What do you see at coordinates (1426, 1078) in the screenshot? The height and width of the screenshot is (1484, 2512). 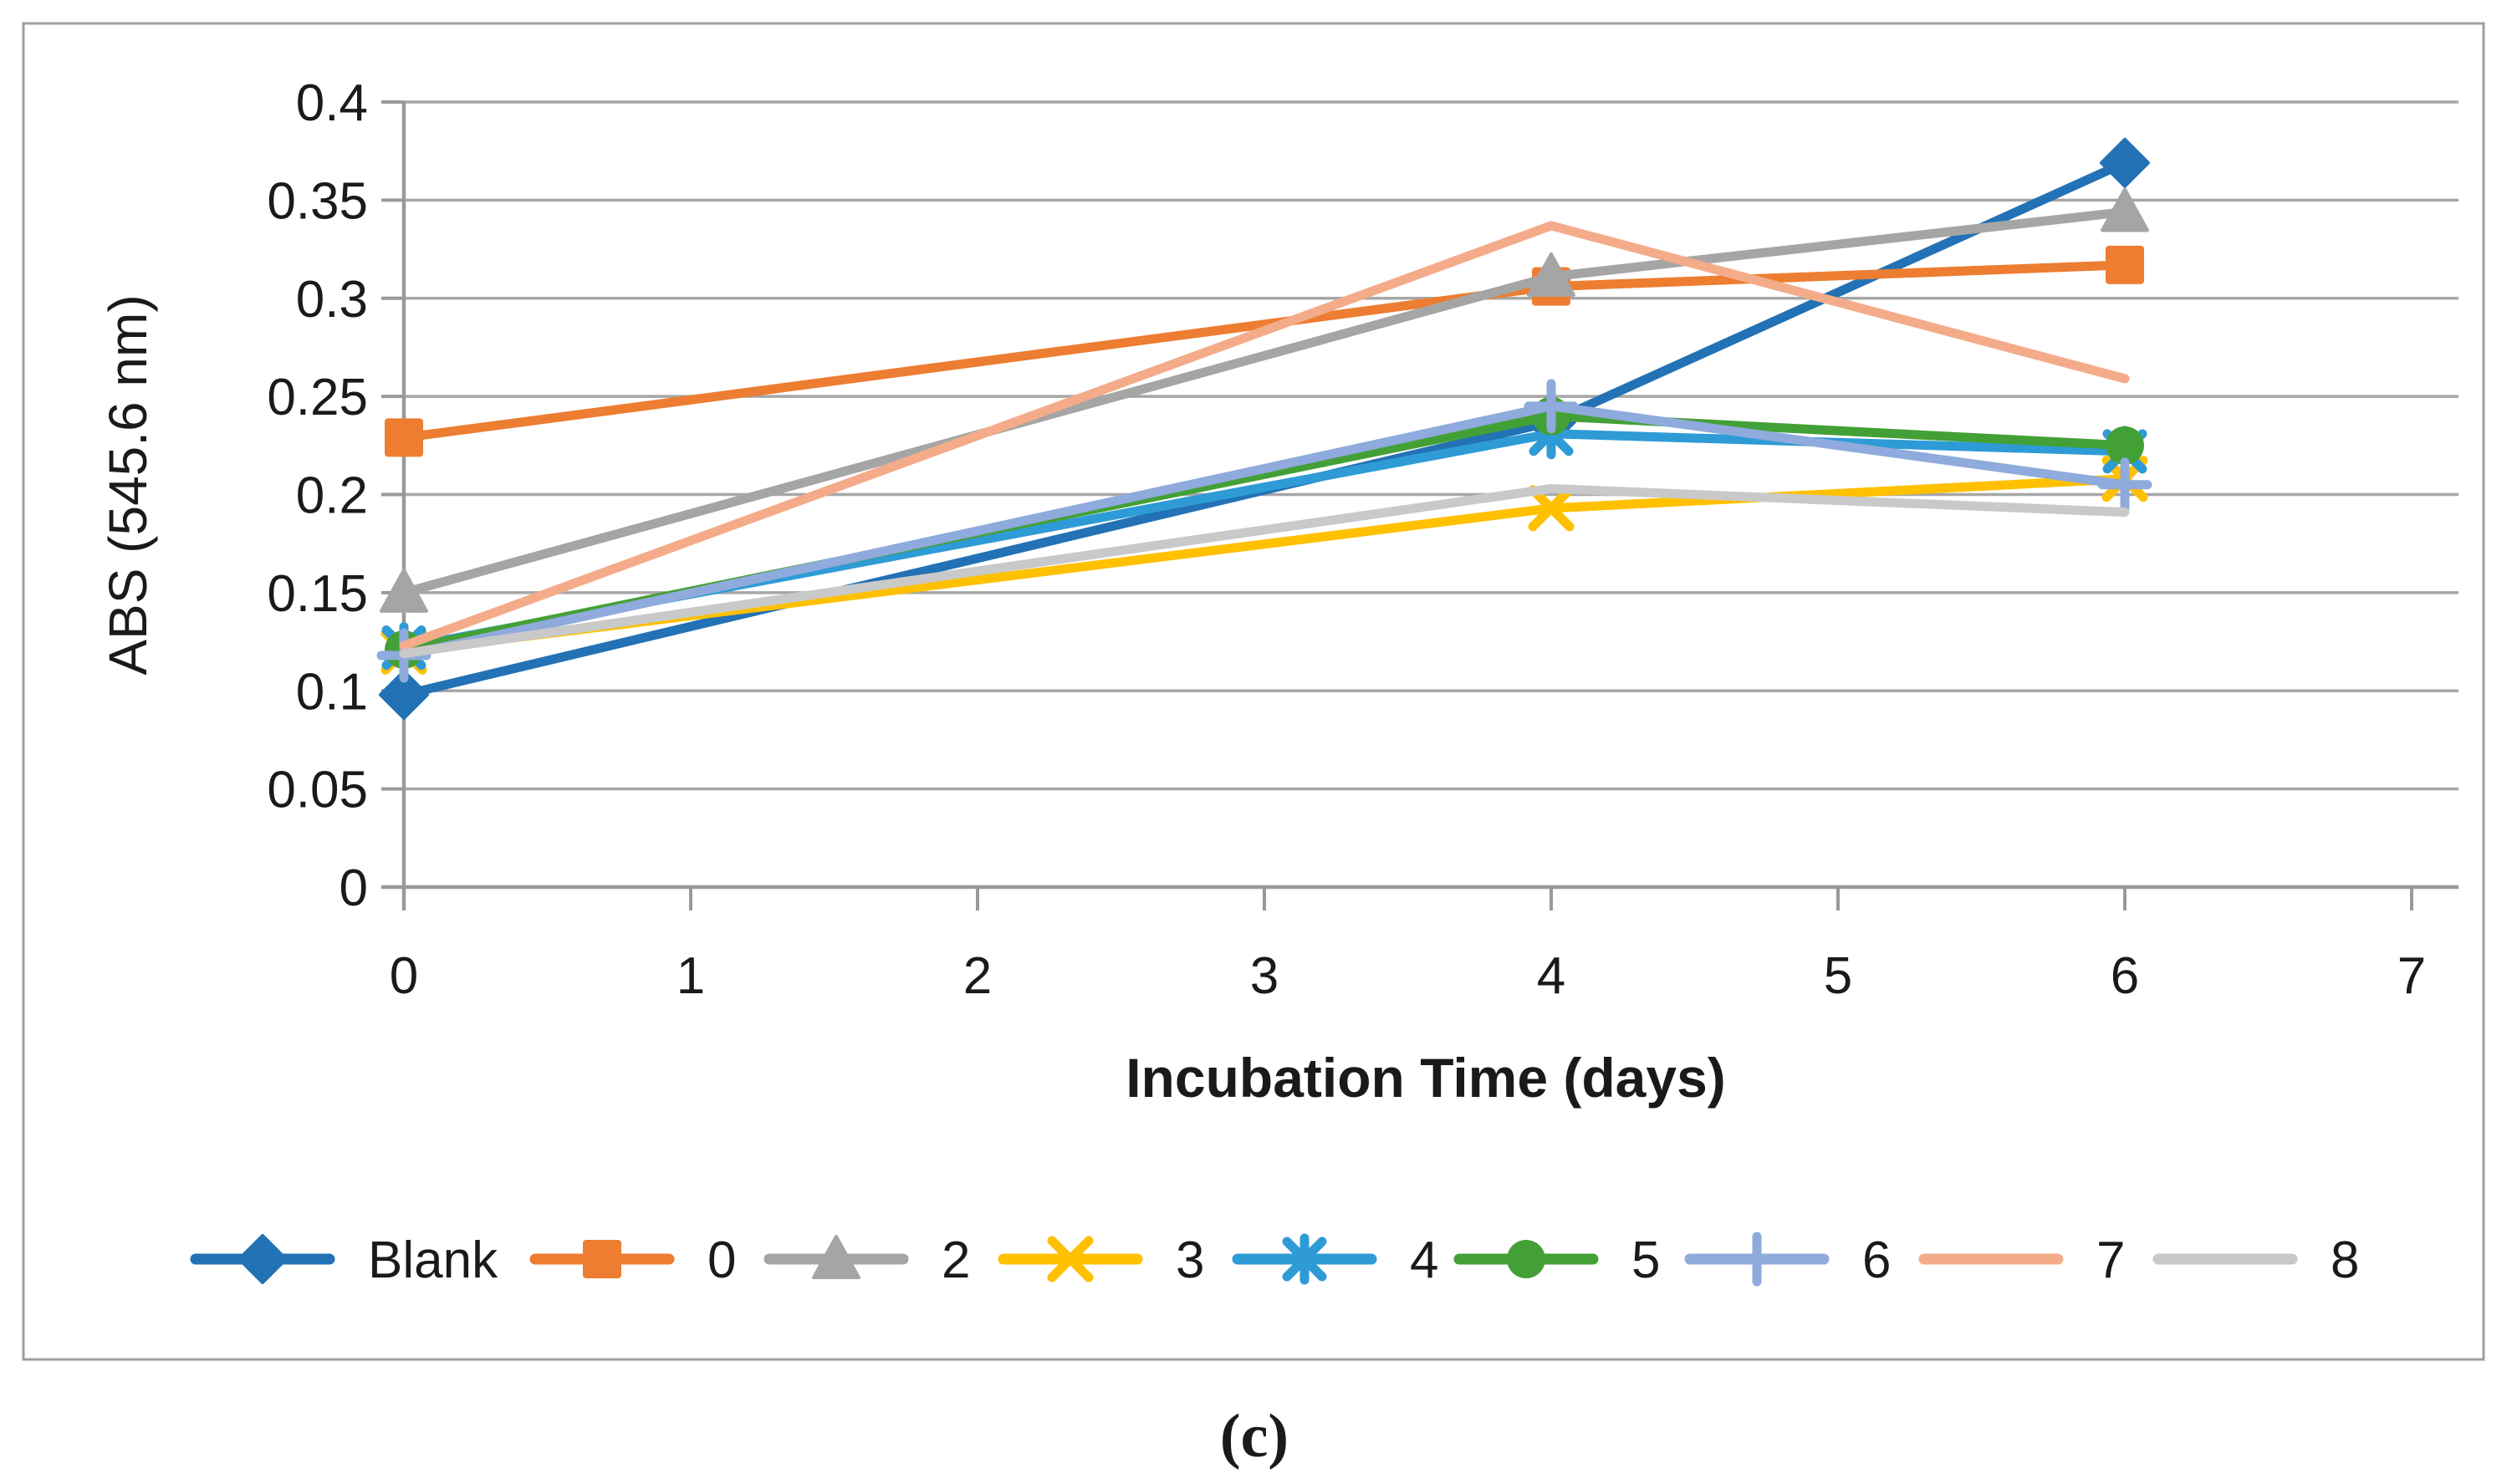 I see `x-axis-title: Incubation Time (days)` at bounding box center [1426, 1078].